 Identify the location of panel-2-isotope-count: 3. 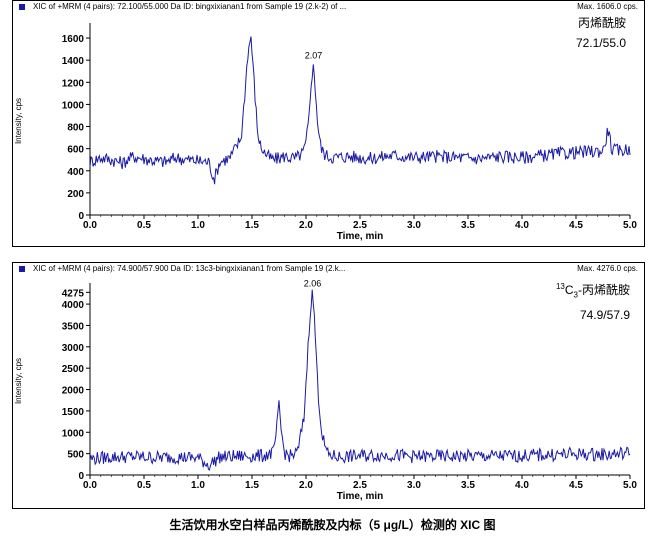
(575, 295).